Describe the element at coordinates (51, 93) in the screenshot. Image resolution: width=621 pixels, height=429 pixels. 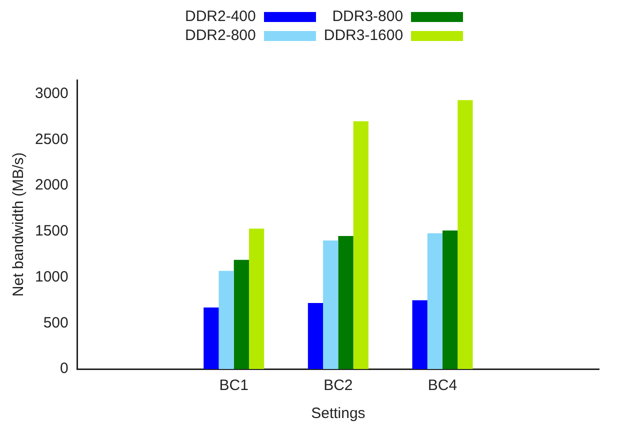
I see `y-tick-label: 3000` at that location.